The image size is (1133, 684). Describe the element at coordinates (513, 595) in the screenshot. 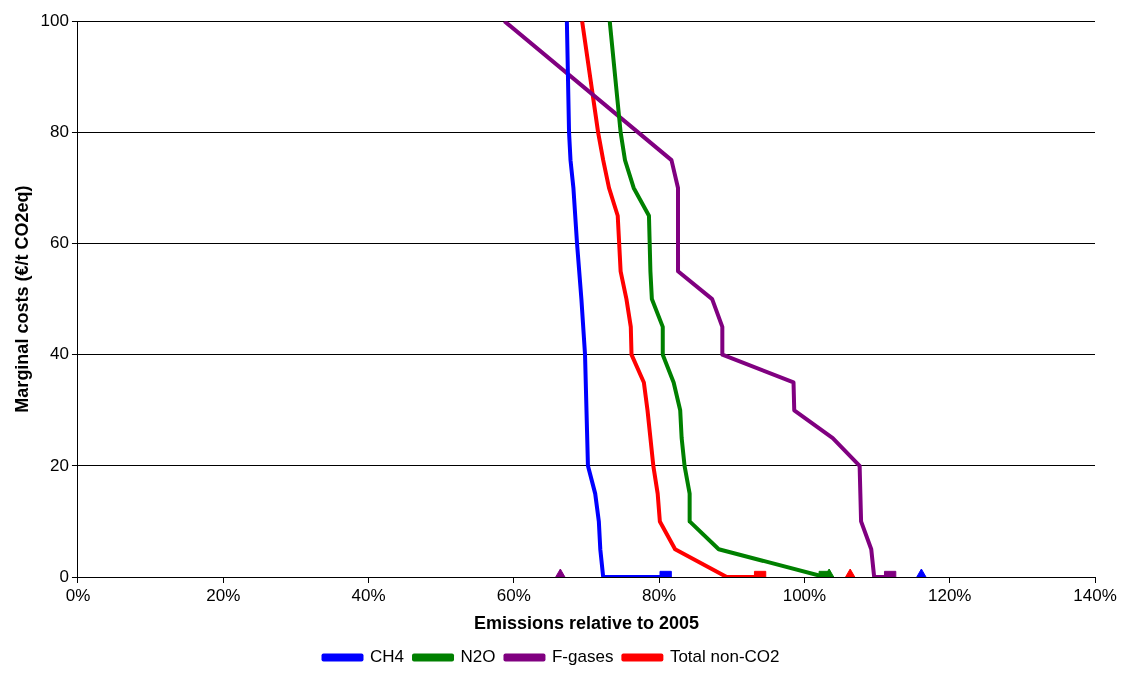

I see `x-tick-label: 60%` at that location.